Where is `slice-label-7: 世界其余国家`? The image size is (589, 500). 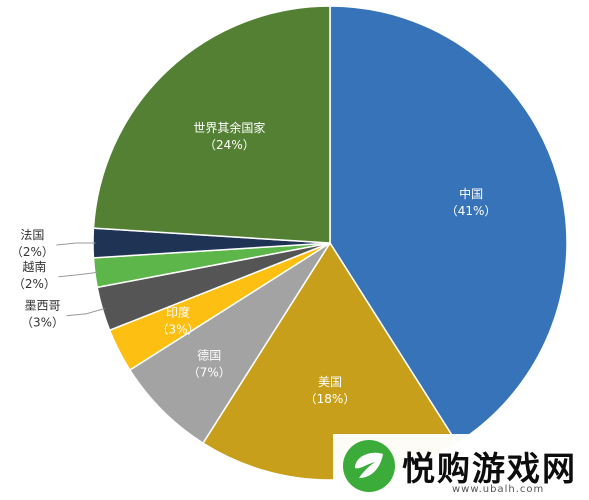 slice-label-7: 世界其余国家 is located at coordinates (229, 127).